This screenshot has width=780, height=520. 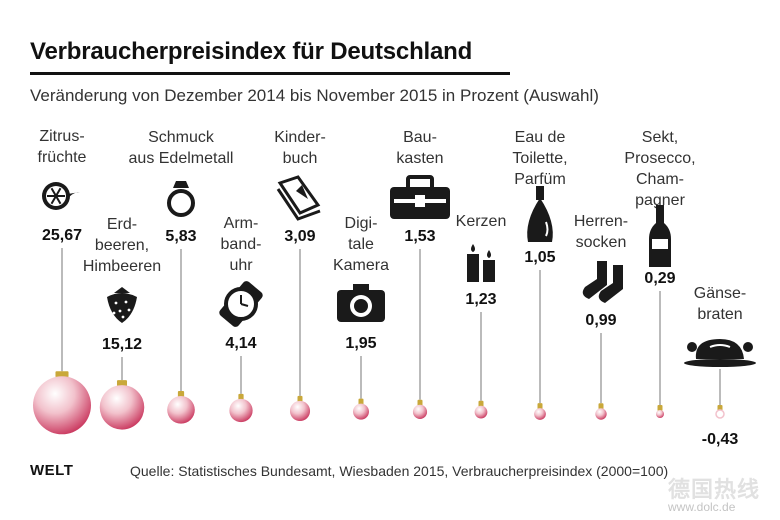 I want to click on category-label: uhr, so click(x=241, y=265).